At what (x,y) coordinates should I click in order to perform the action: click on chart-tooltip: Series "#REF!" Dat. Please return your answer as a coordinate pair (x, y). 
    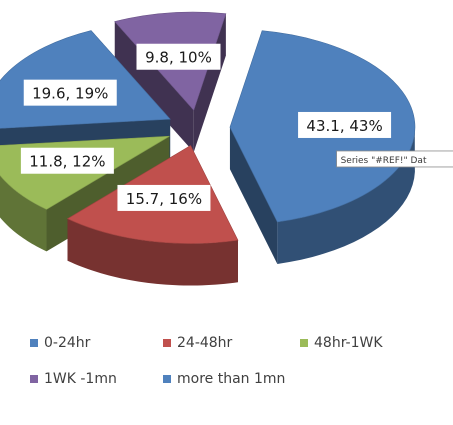
    Looking at the image, I should click on (394, 159).